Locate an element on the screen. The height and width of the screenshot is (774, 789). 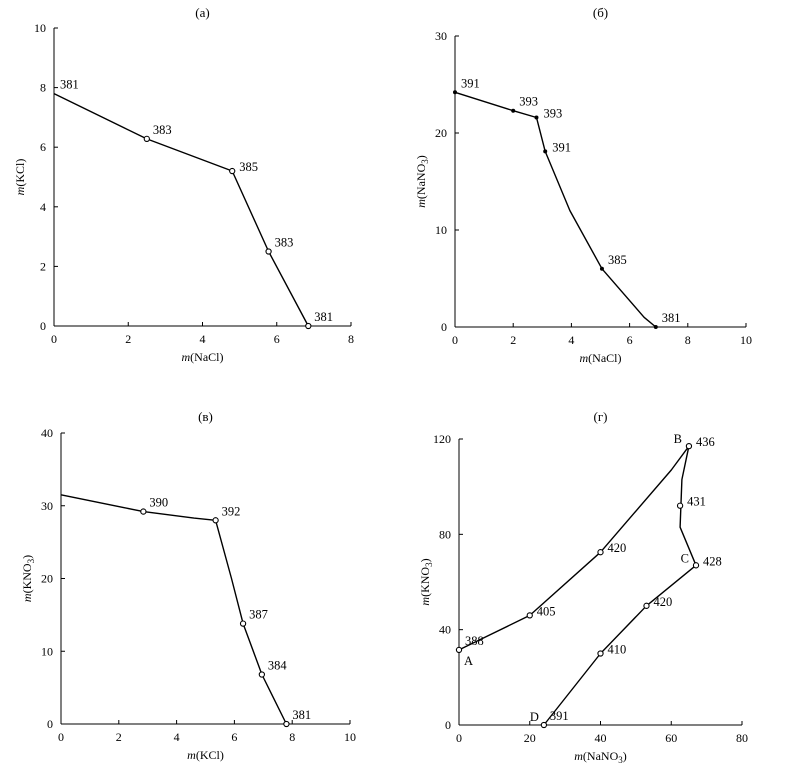
y-axis-label: m(KCl) is located at coordinates (20, 177).